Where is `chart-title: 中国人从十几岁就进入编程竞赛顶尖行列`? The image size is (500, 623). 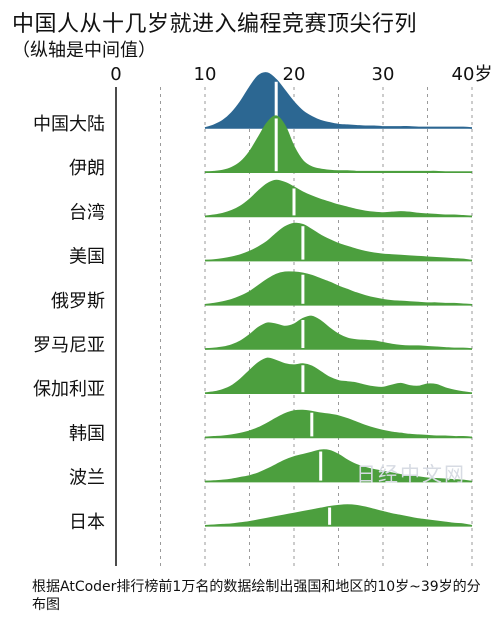 chart-title: 中国人从十几岁就进入编程竞赛顶尖行列 is located at coordinates (215, 24).